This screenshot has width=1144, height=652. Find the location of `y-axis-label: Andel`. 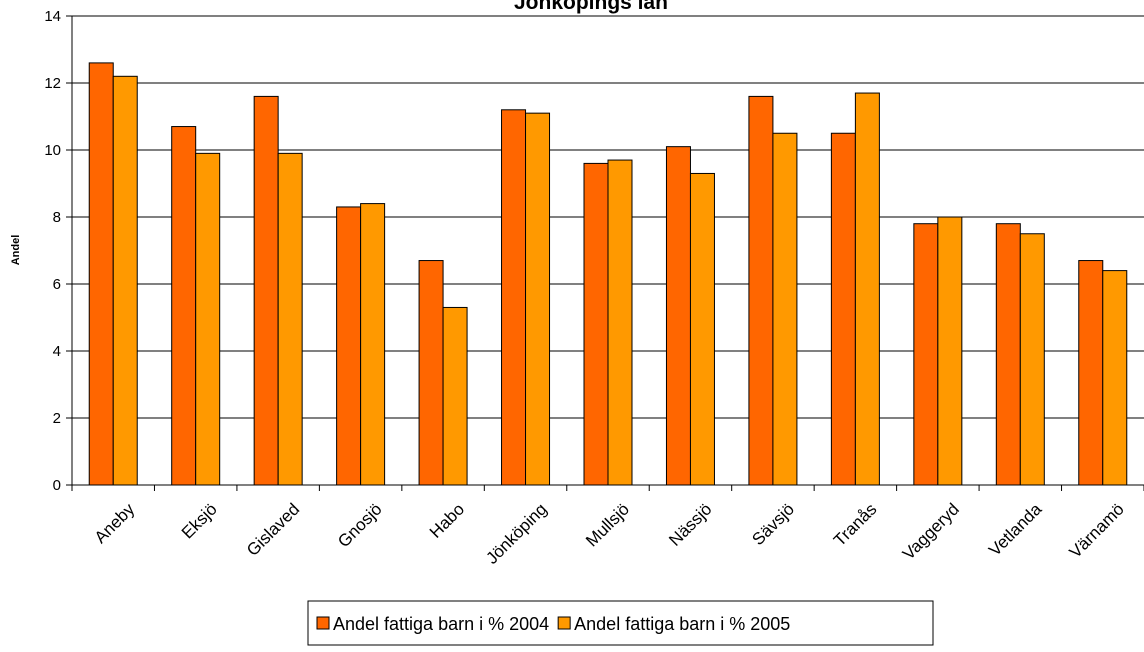

y-axis-label: Andel is located at coordinates (16, 250).